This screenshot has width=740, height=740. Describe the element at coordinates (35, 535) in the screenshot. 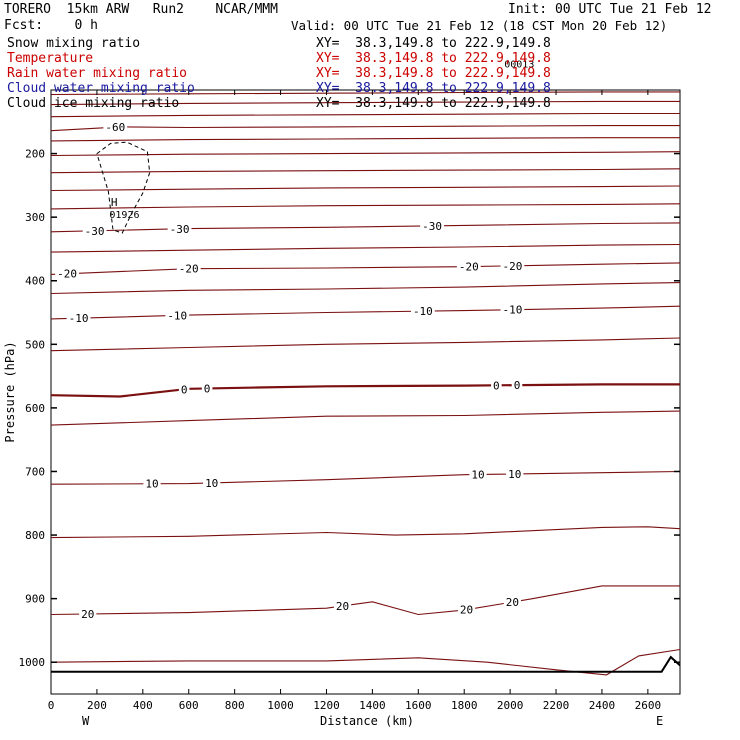

I see `y-tick-label: 800` at that location.